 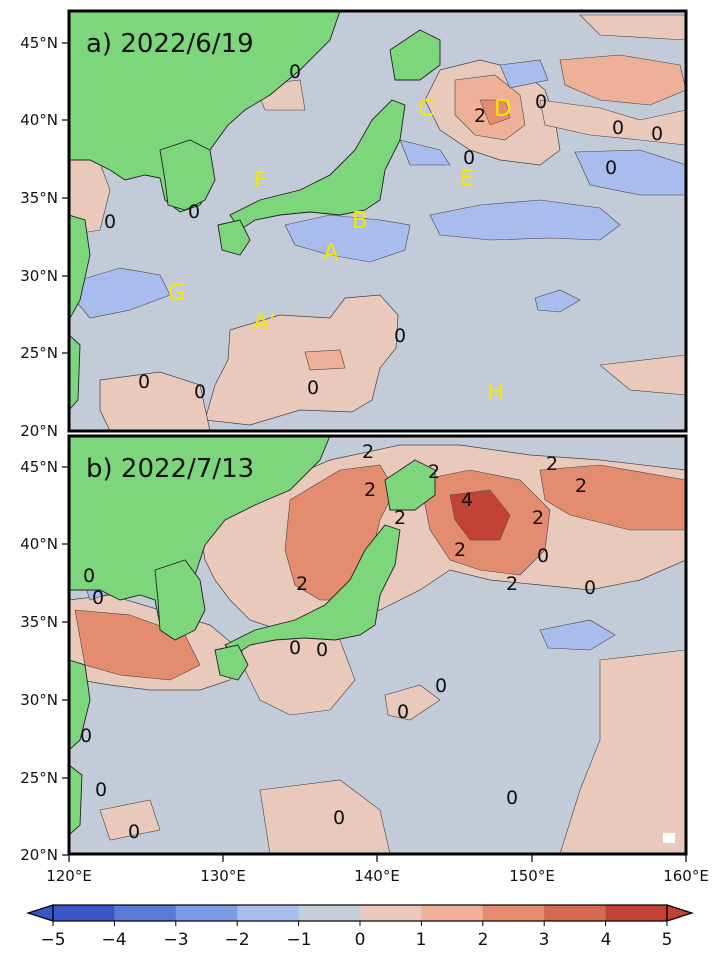 I want to click on region-label: G, so click(x=177, y=293).